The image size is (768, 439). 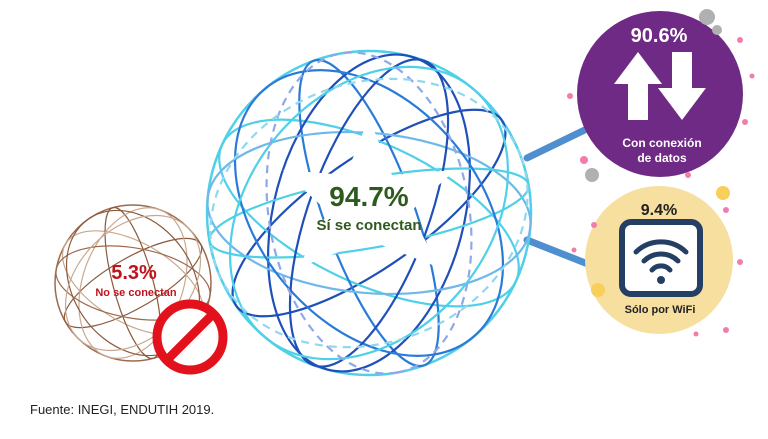 I want to click on not-connected-label: No se conectan, so click(x=136, y=293).